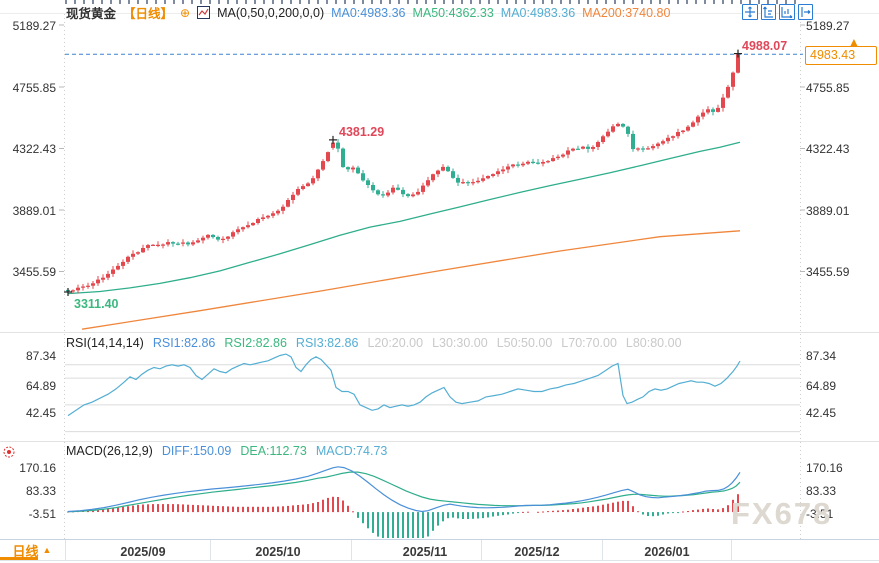  Describe the element at coordinates (460, 343) in the screenshot. I see `rsi-level-l30: L30:30.00` at that location.